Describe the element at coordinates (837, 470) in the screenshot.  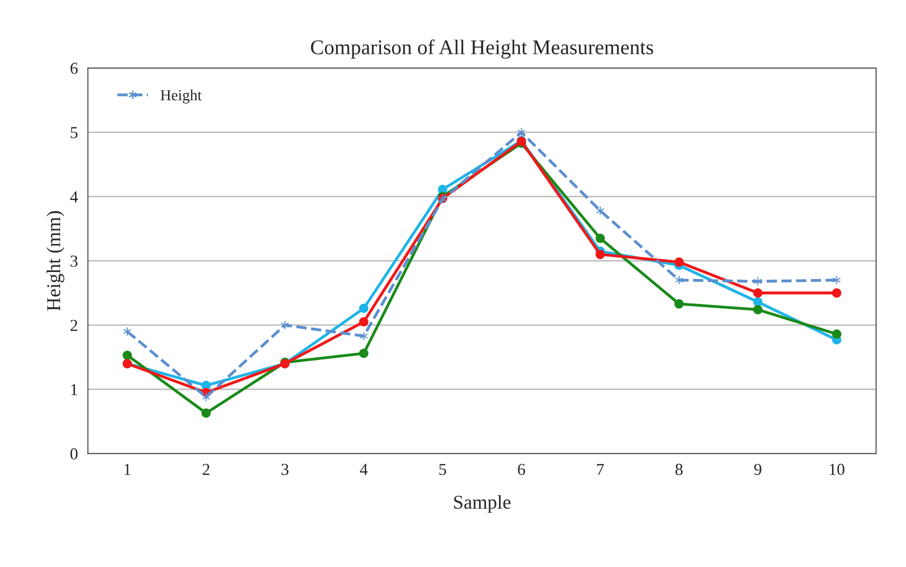
I see `x-tick-label: 10` at that location.